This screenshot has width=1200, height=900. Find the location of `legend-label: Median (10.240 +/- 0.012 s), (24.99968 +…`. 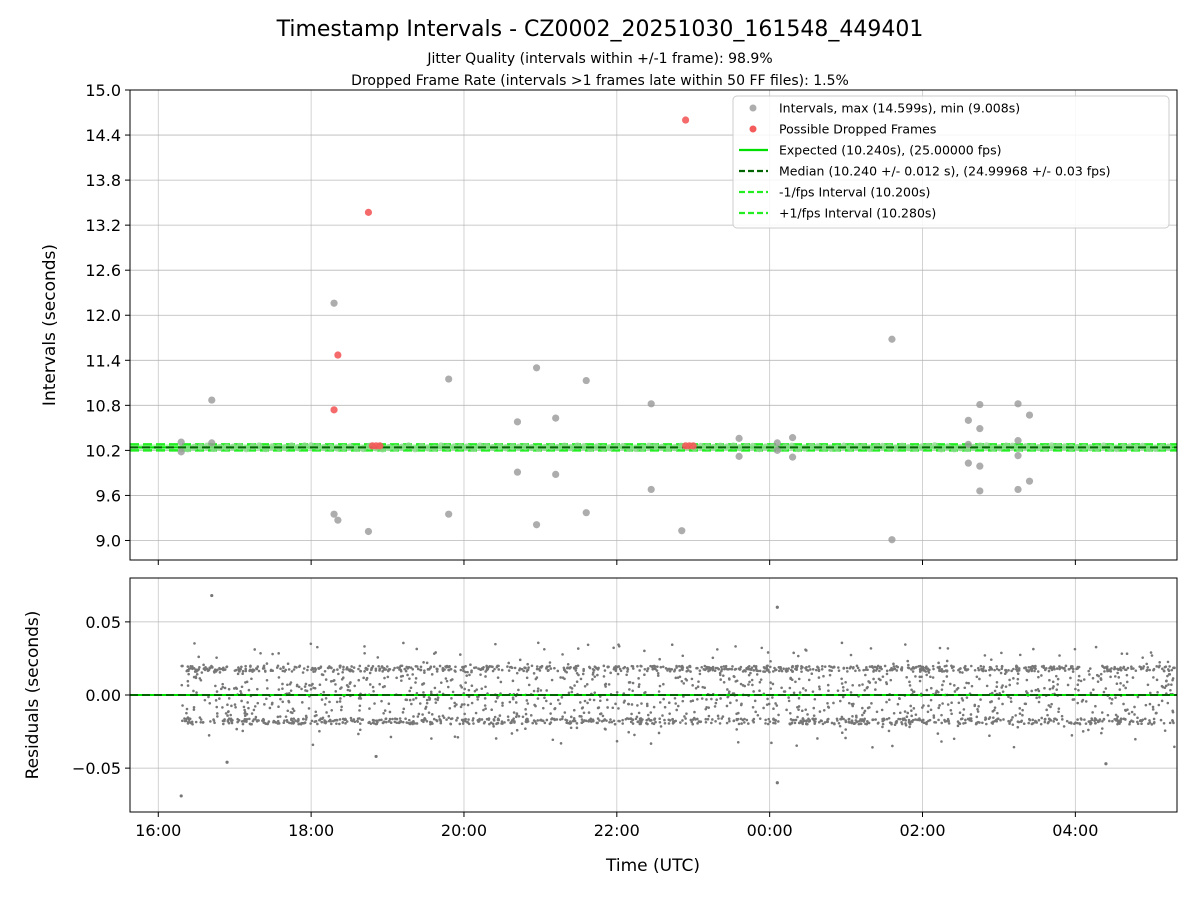

legend-label: Median (10.240 +/- 0.012 s), (24.99968 +… is located at coordinates (944, 171).